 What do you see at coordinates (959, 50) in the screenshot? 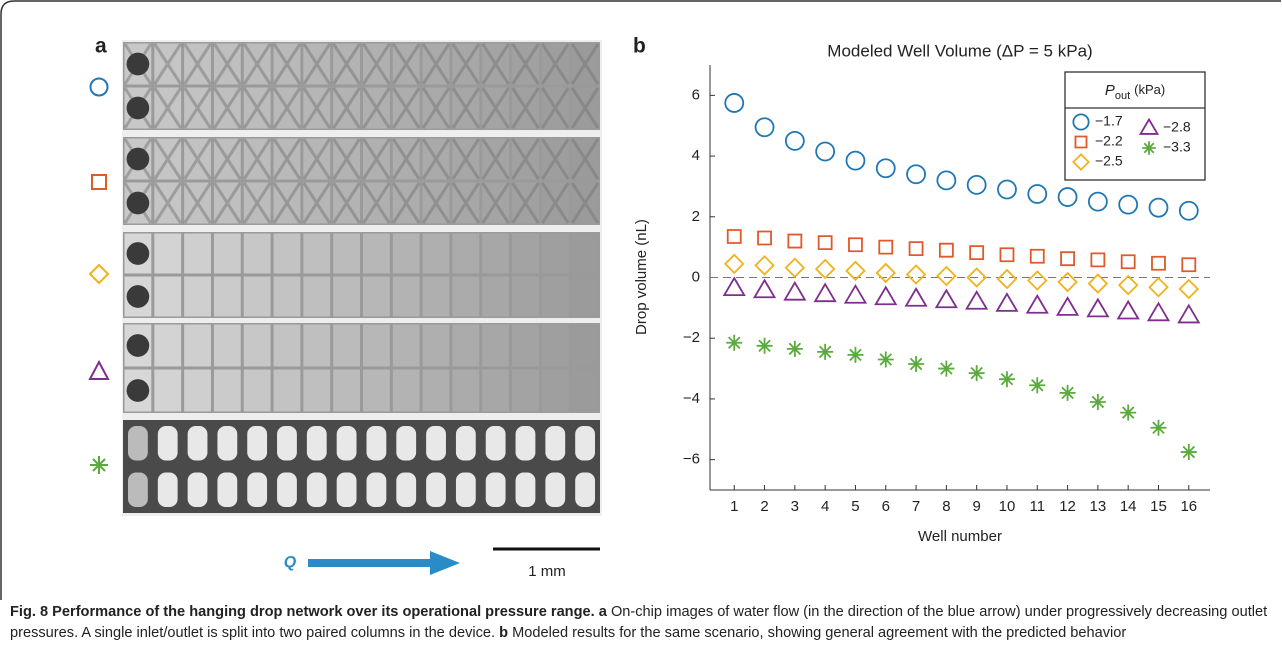
I see `chart-title: Modeled Well Volume (ΔP = 5 kPa)` at bounding box center [959, 50].